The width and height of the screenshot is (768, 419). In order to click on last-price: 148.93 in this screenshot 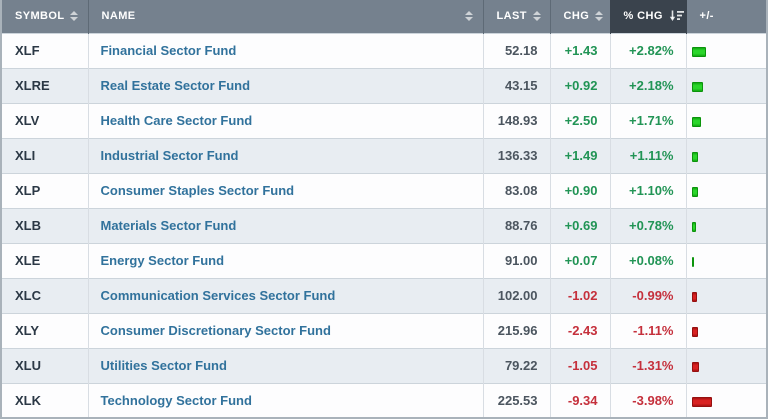, I will do `click(516, 120)`.